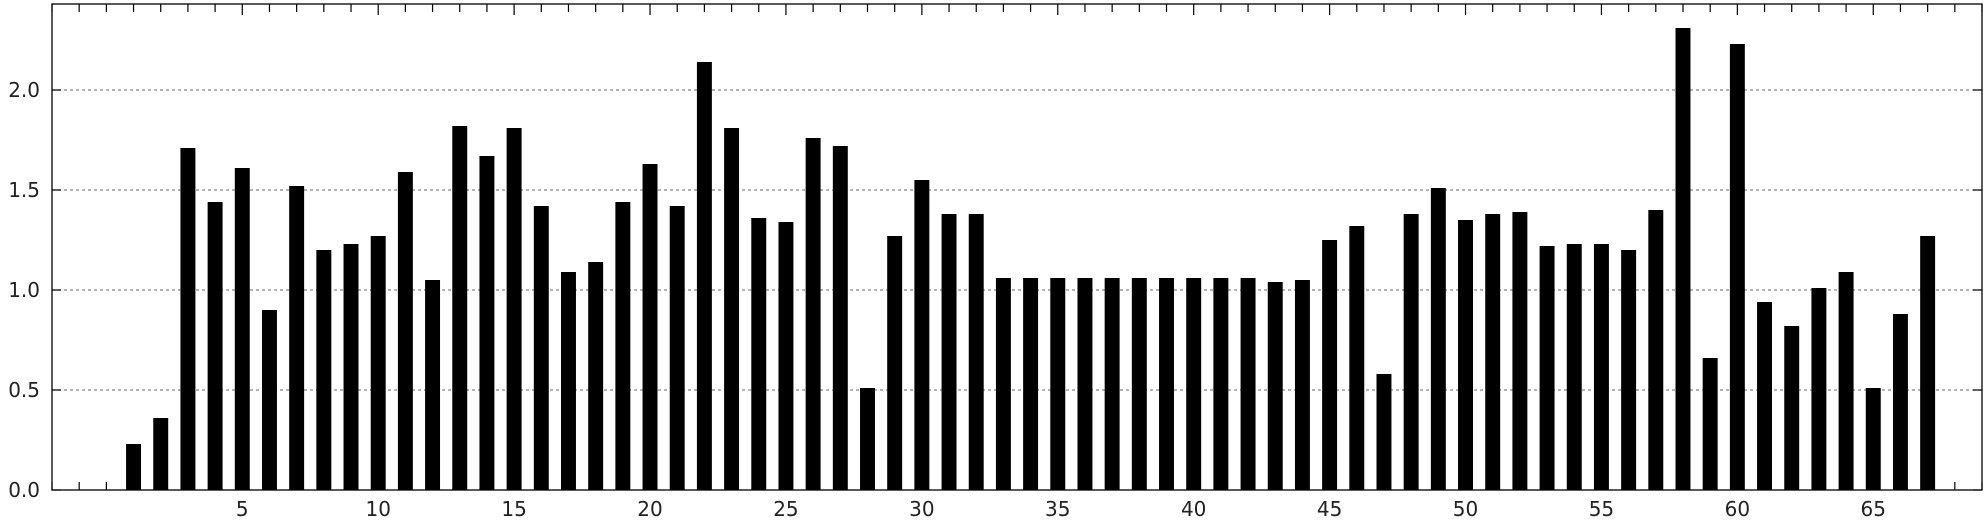 This screenshot has width=1985, height=526. What do you see at coordinates (1873, 509) in the screenshot?
I see `x-tick-label-65: 65` at bounding box center [1873, 509].